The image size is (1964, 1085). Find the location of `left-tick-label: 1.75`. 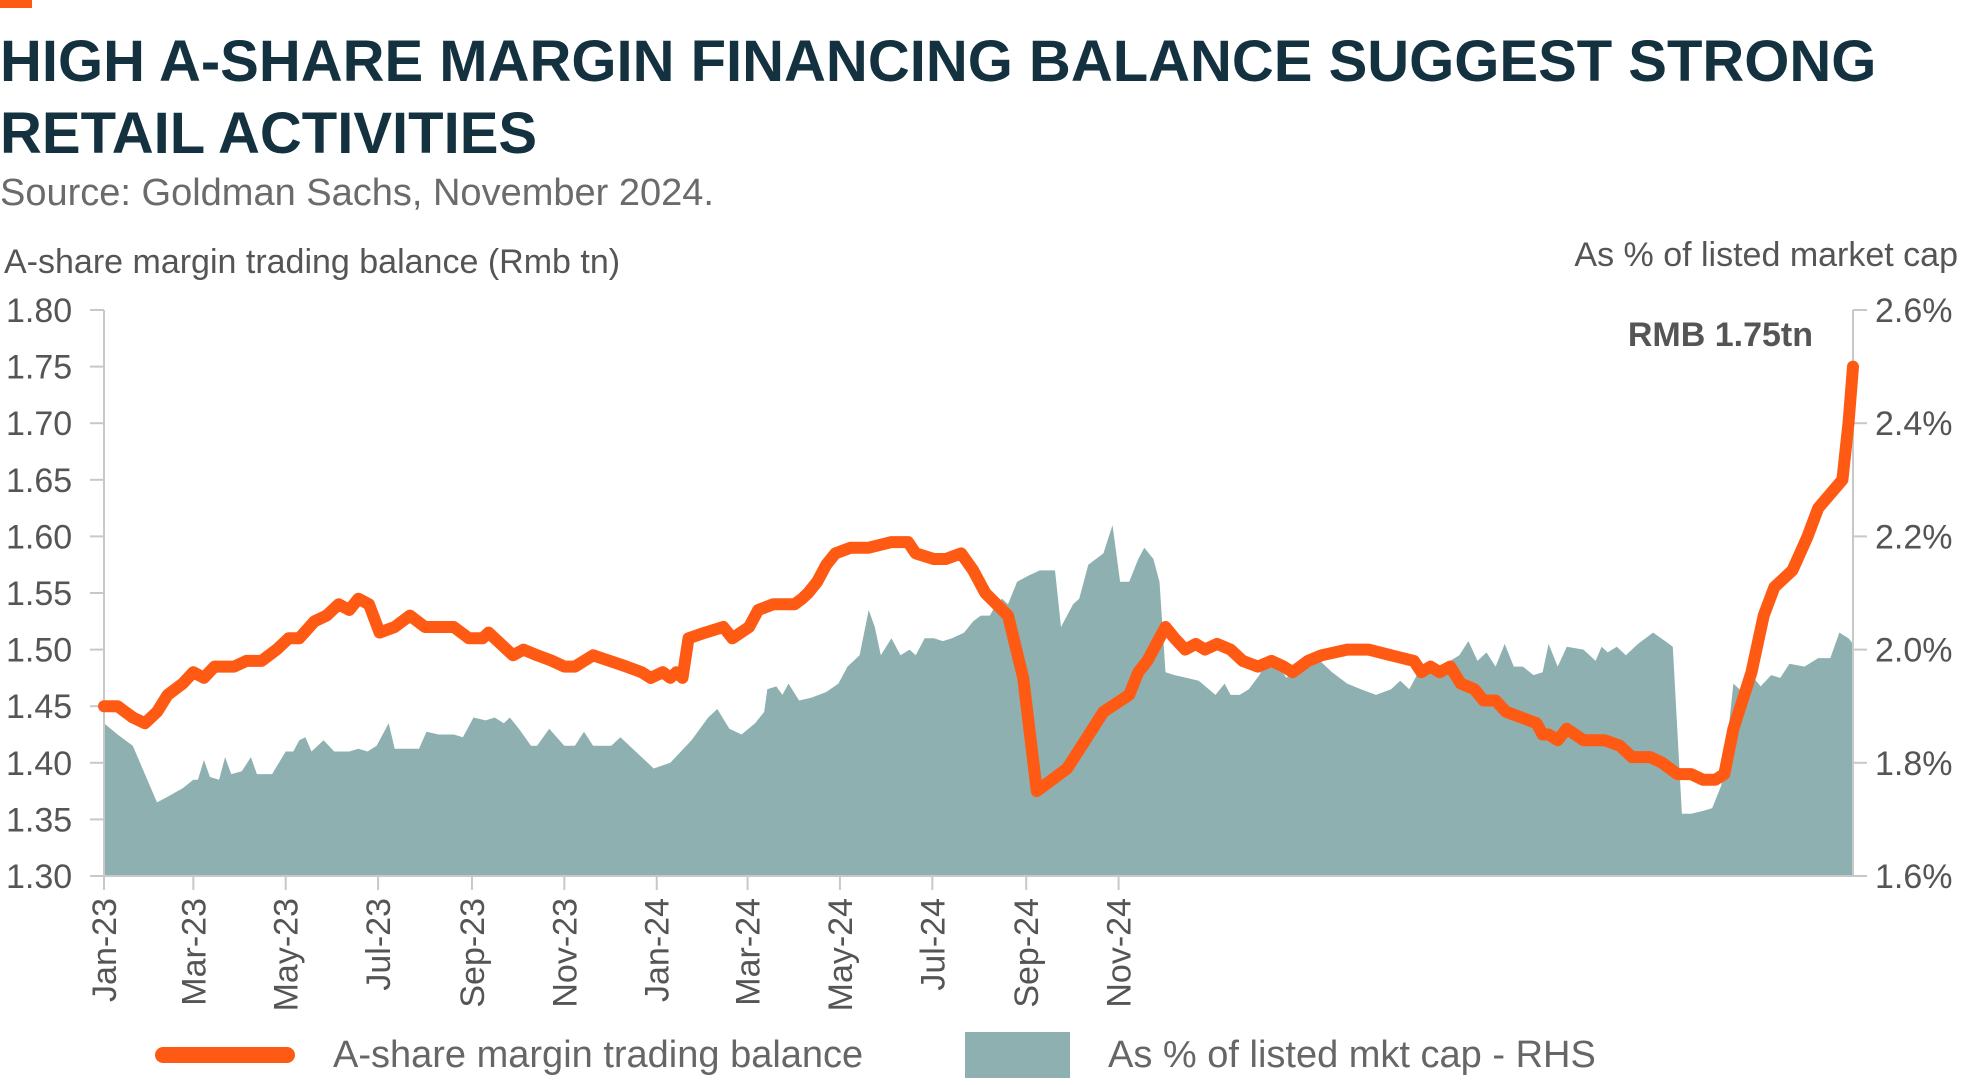

left-tick-label: 1.75 is located at coordinates (39, 368).